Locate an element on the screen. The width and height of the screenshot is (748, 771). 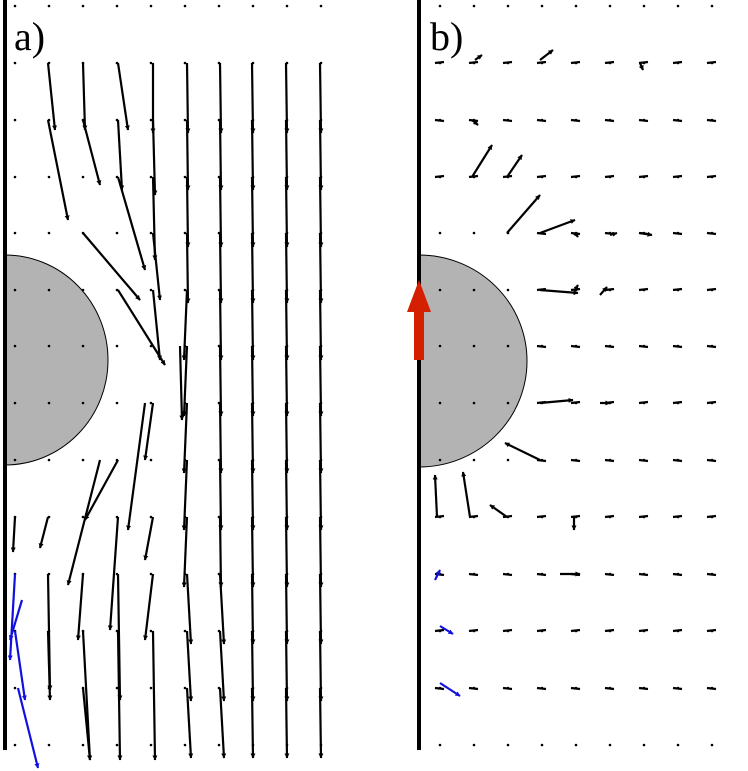
red-arrow is located at coordinates (419, 320).